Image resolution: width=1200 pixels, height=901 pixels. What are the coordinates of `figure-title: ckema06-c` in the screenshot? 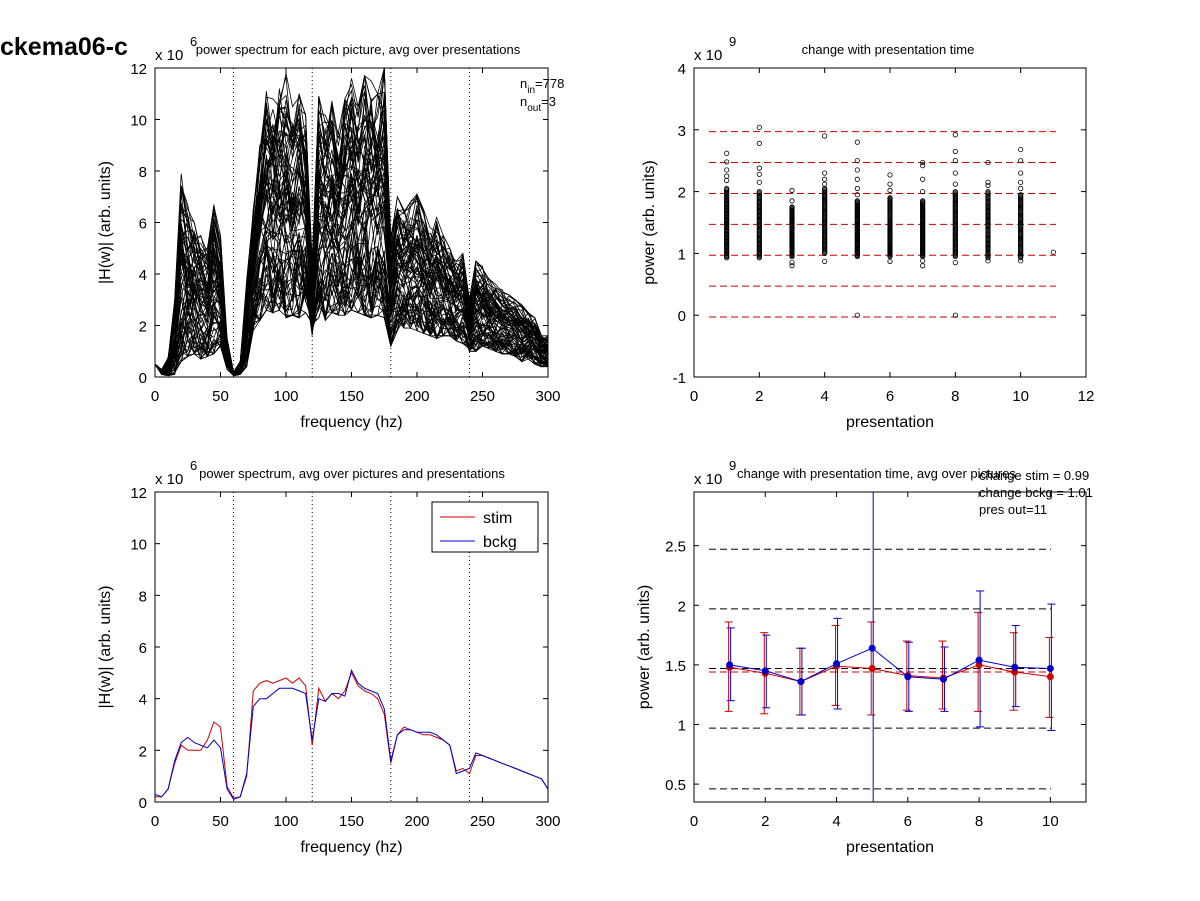 It's located at (64, 47).